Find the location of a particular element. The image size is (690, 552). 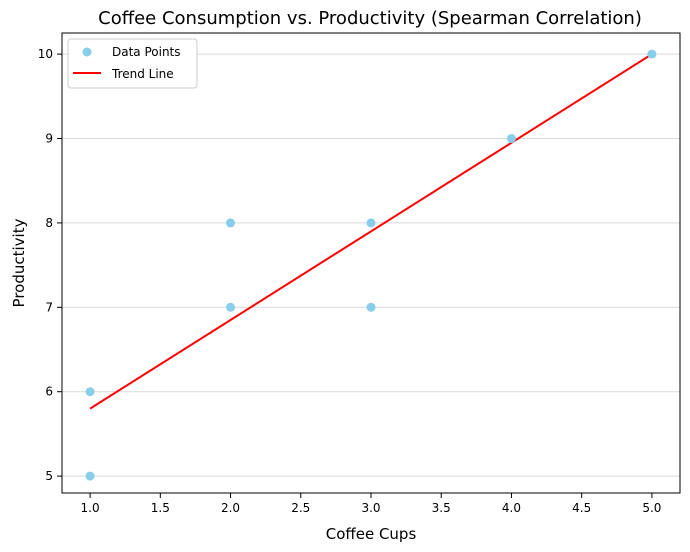

legend-marker-data-points is located at coordinates (87, 52).